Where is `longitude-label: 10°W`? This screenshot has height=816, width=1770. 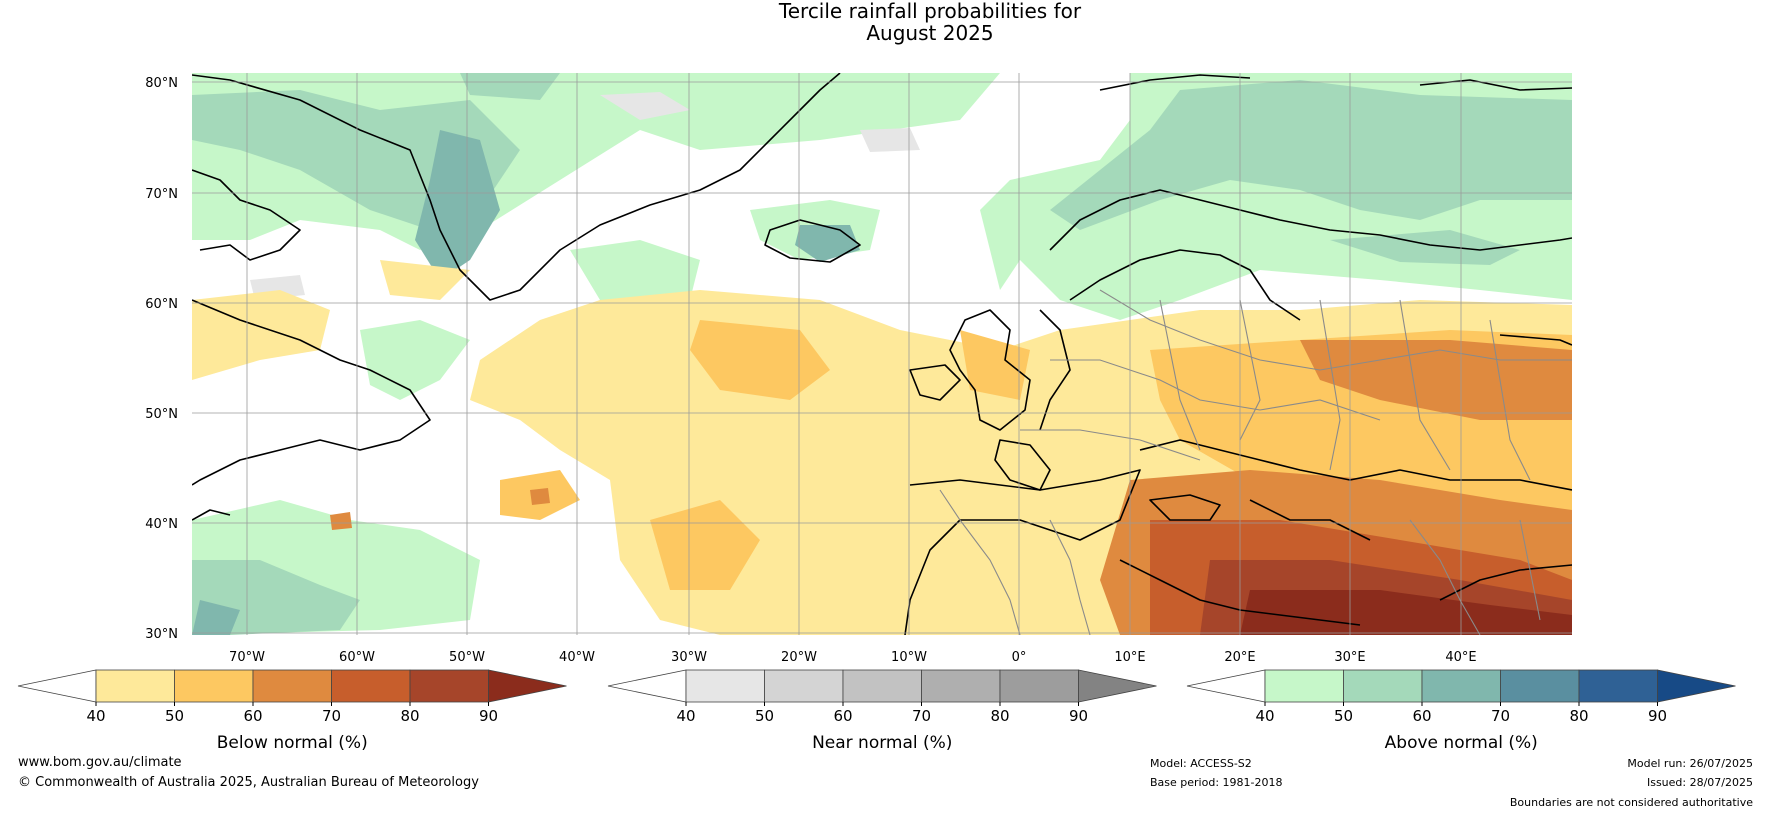
longitude-label: 10°W is located at coordinates (909, 657).